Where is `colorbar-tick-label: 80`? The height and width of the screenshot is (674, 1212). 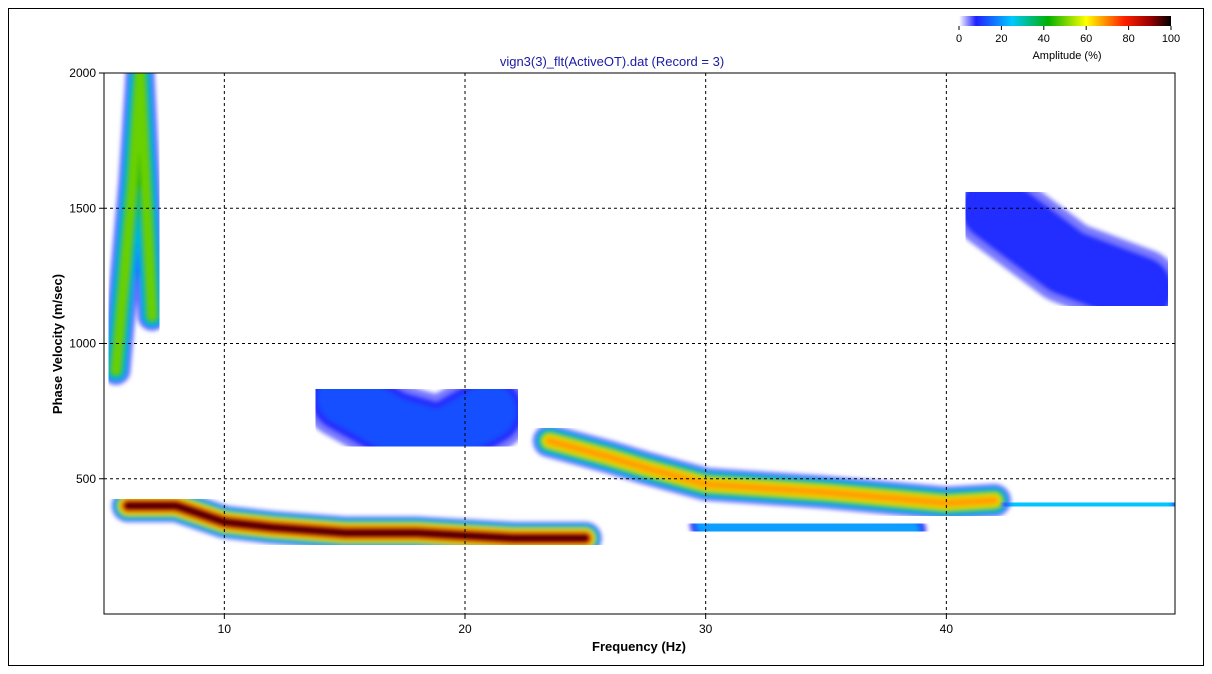
colorbar-tick-label: 80 is located at coordinates (1128, 39).